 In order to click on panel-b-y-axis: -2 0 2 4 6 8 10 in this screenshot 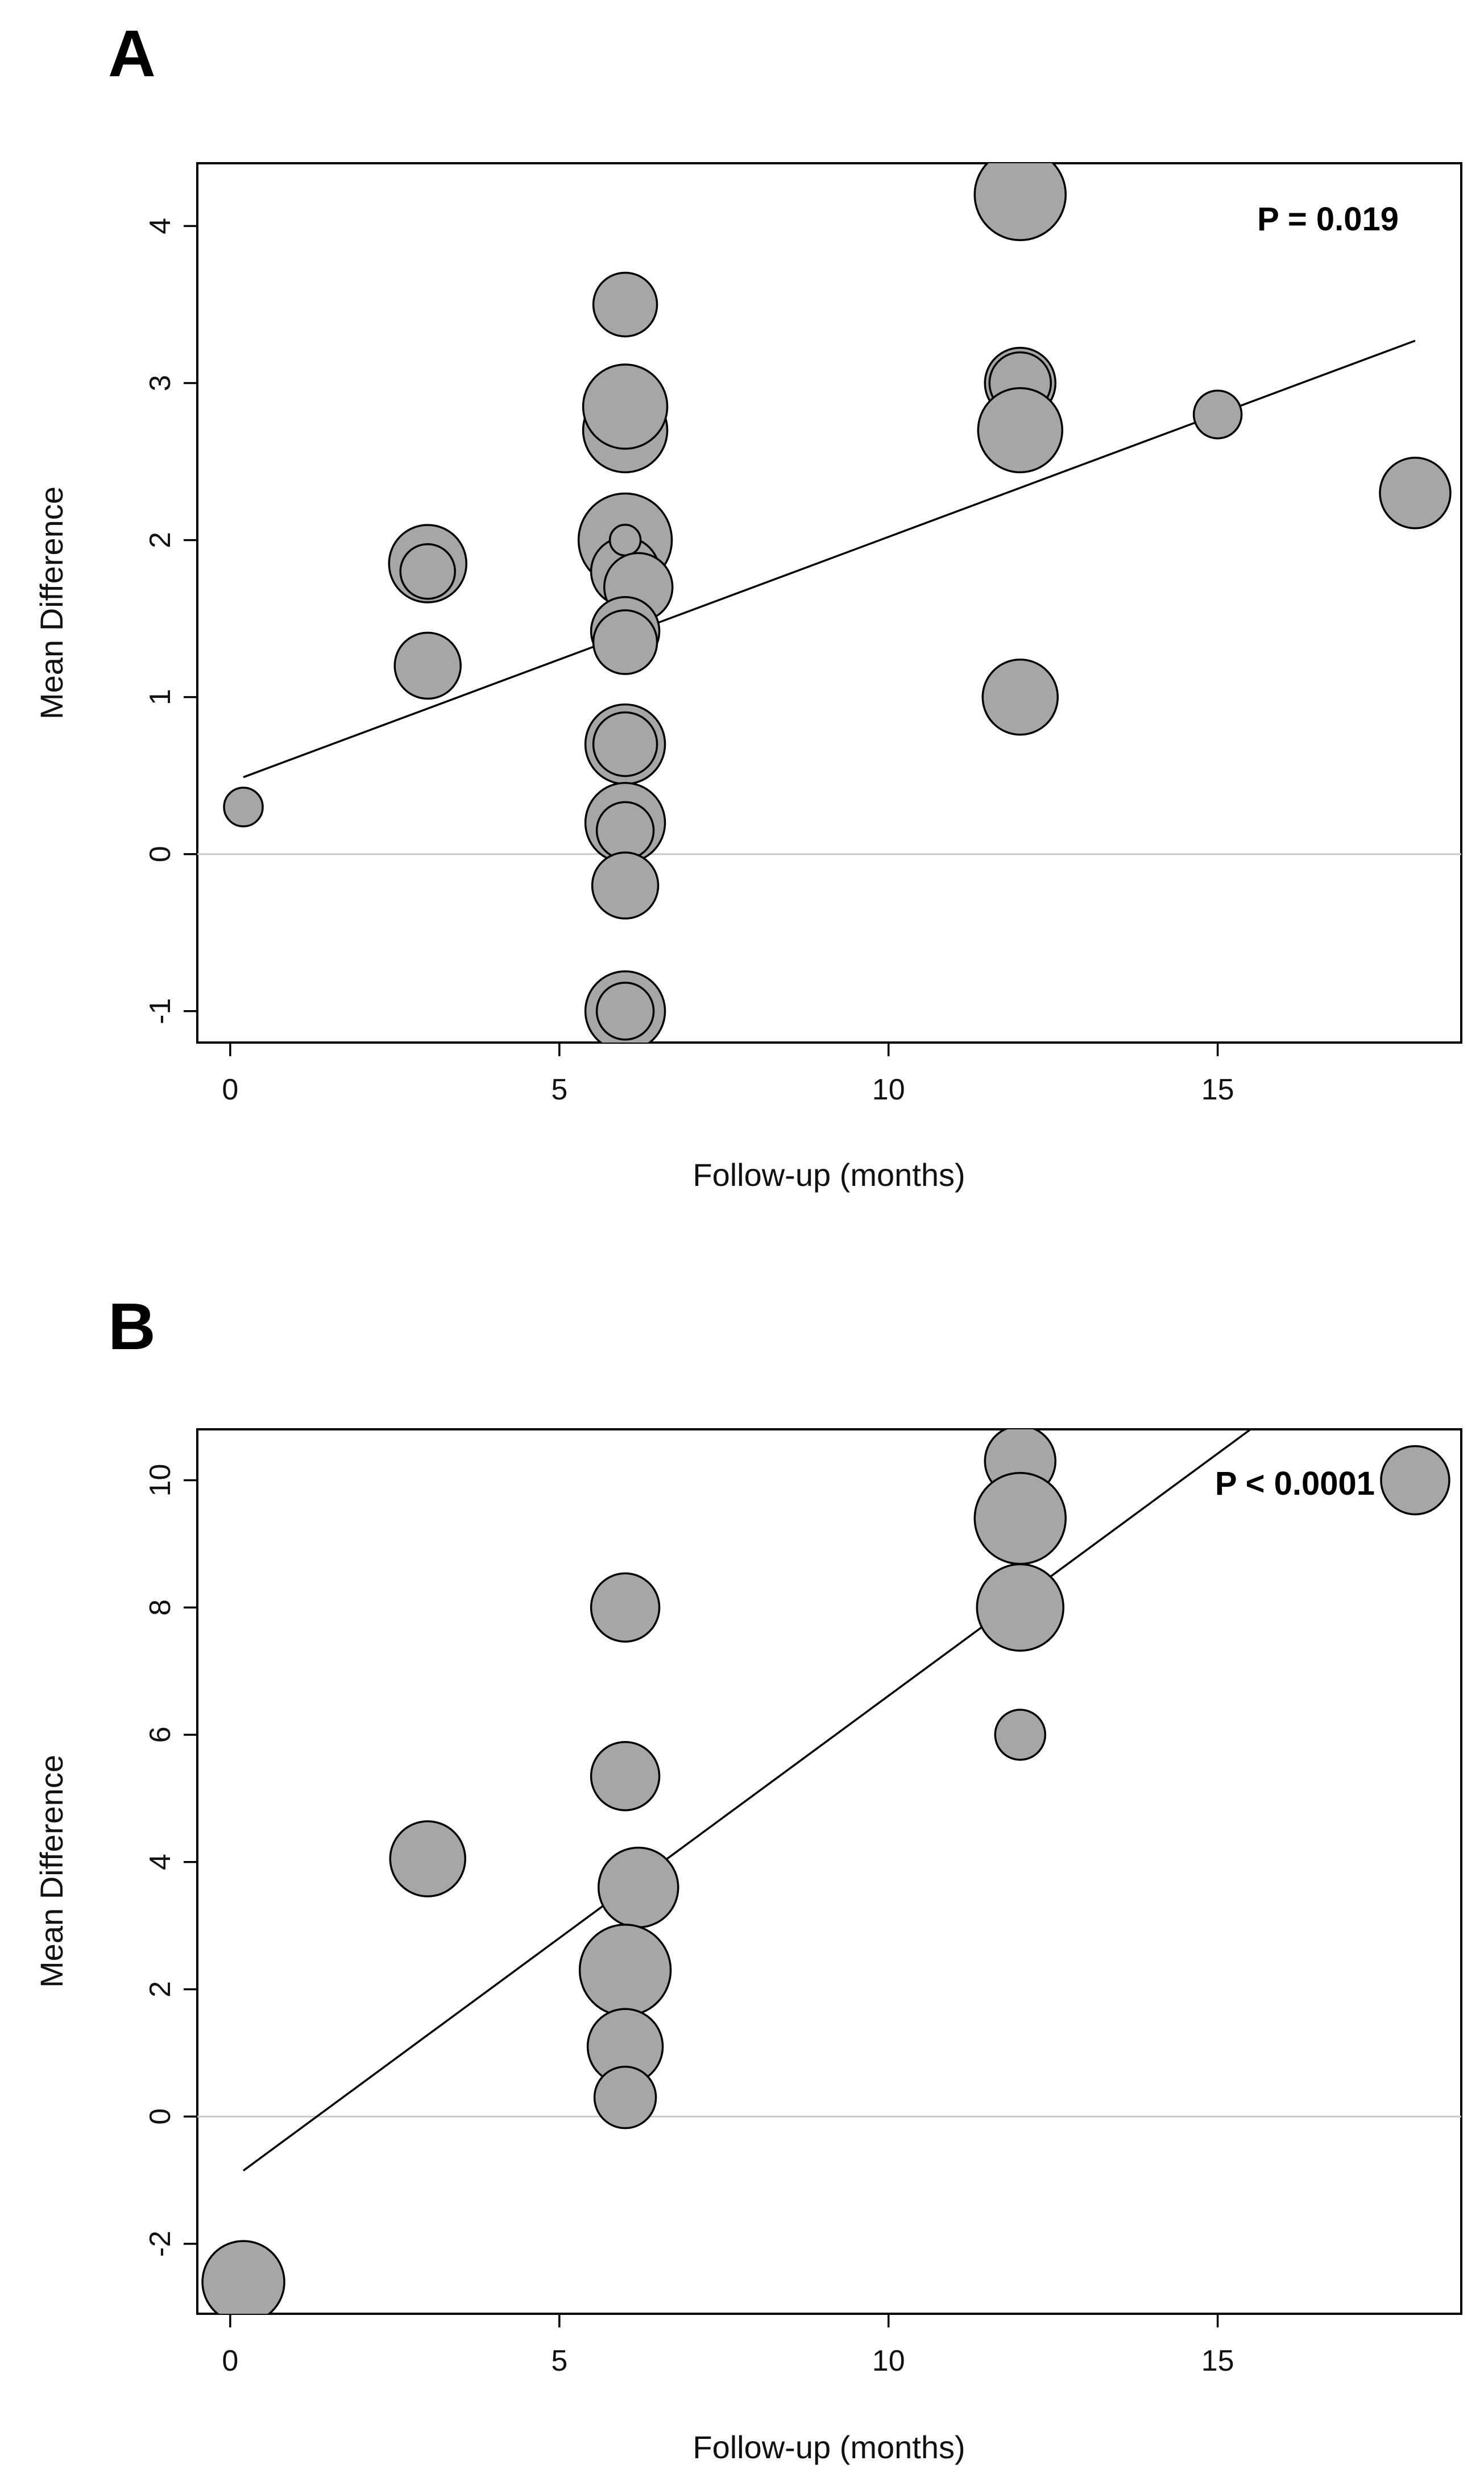, I will do `click(170, 1860)`.